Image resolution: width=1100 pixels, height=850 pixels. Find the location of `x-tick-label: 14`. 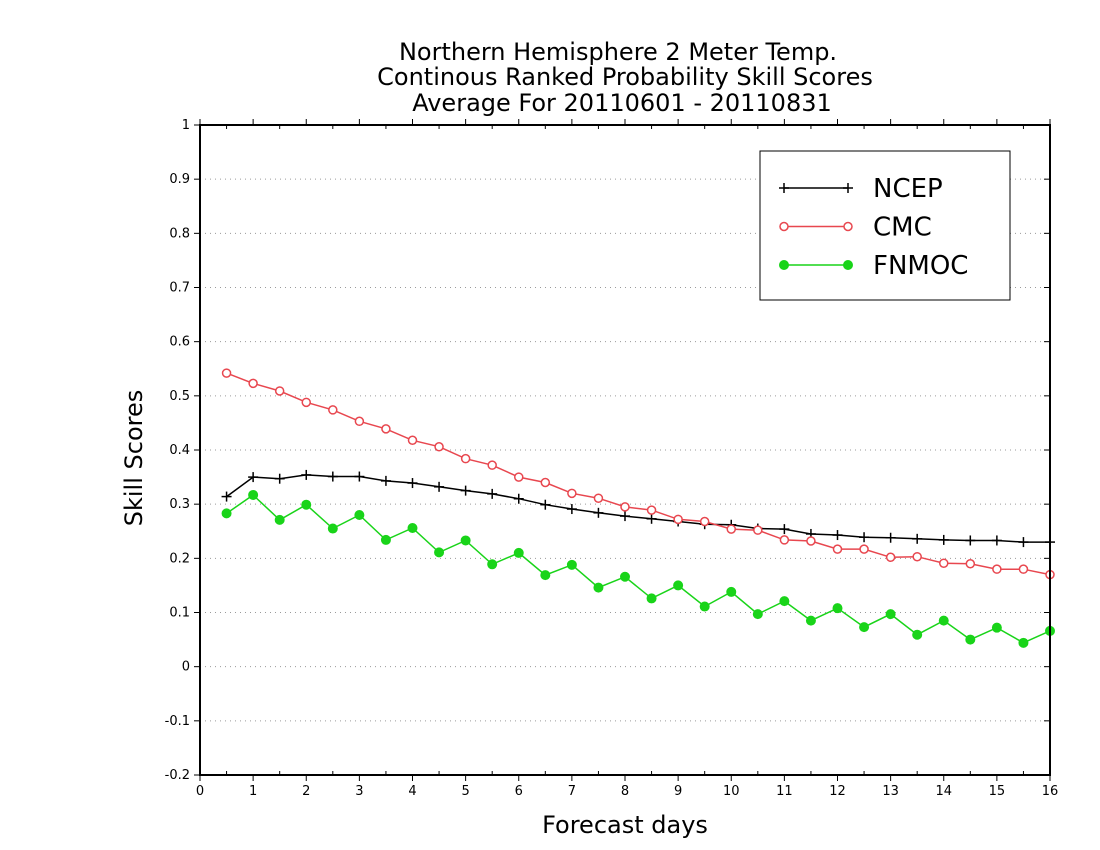

x-tick-label: 14 is located at coordinates (943, 791).